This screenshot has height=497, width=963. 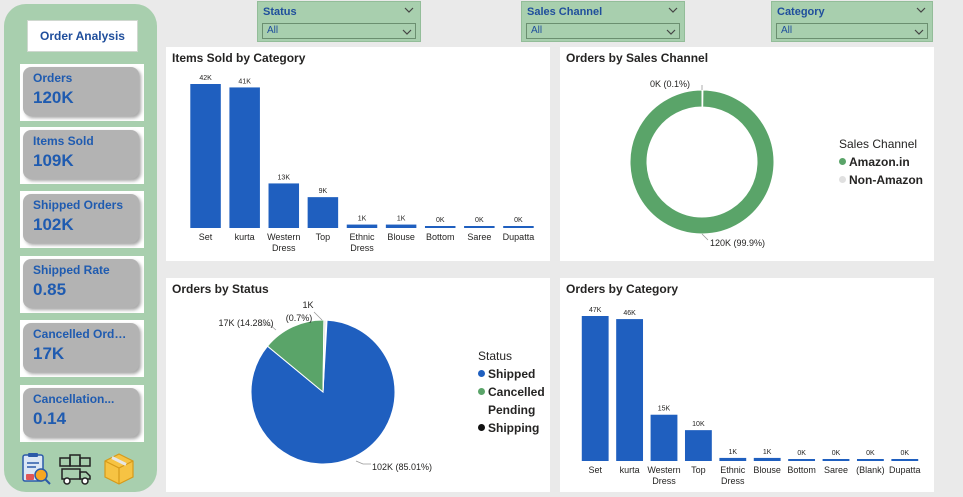 I want to click on legend-item: Pending, so click(x=511, y=410).